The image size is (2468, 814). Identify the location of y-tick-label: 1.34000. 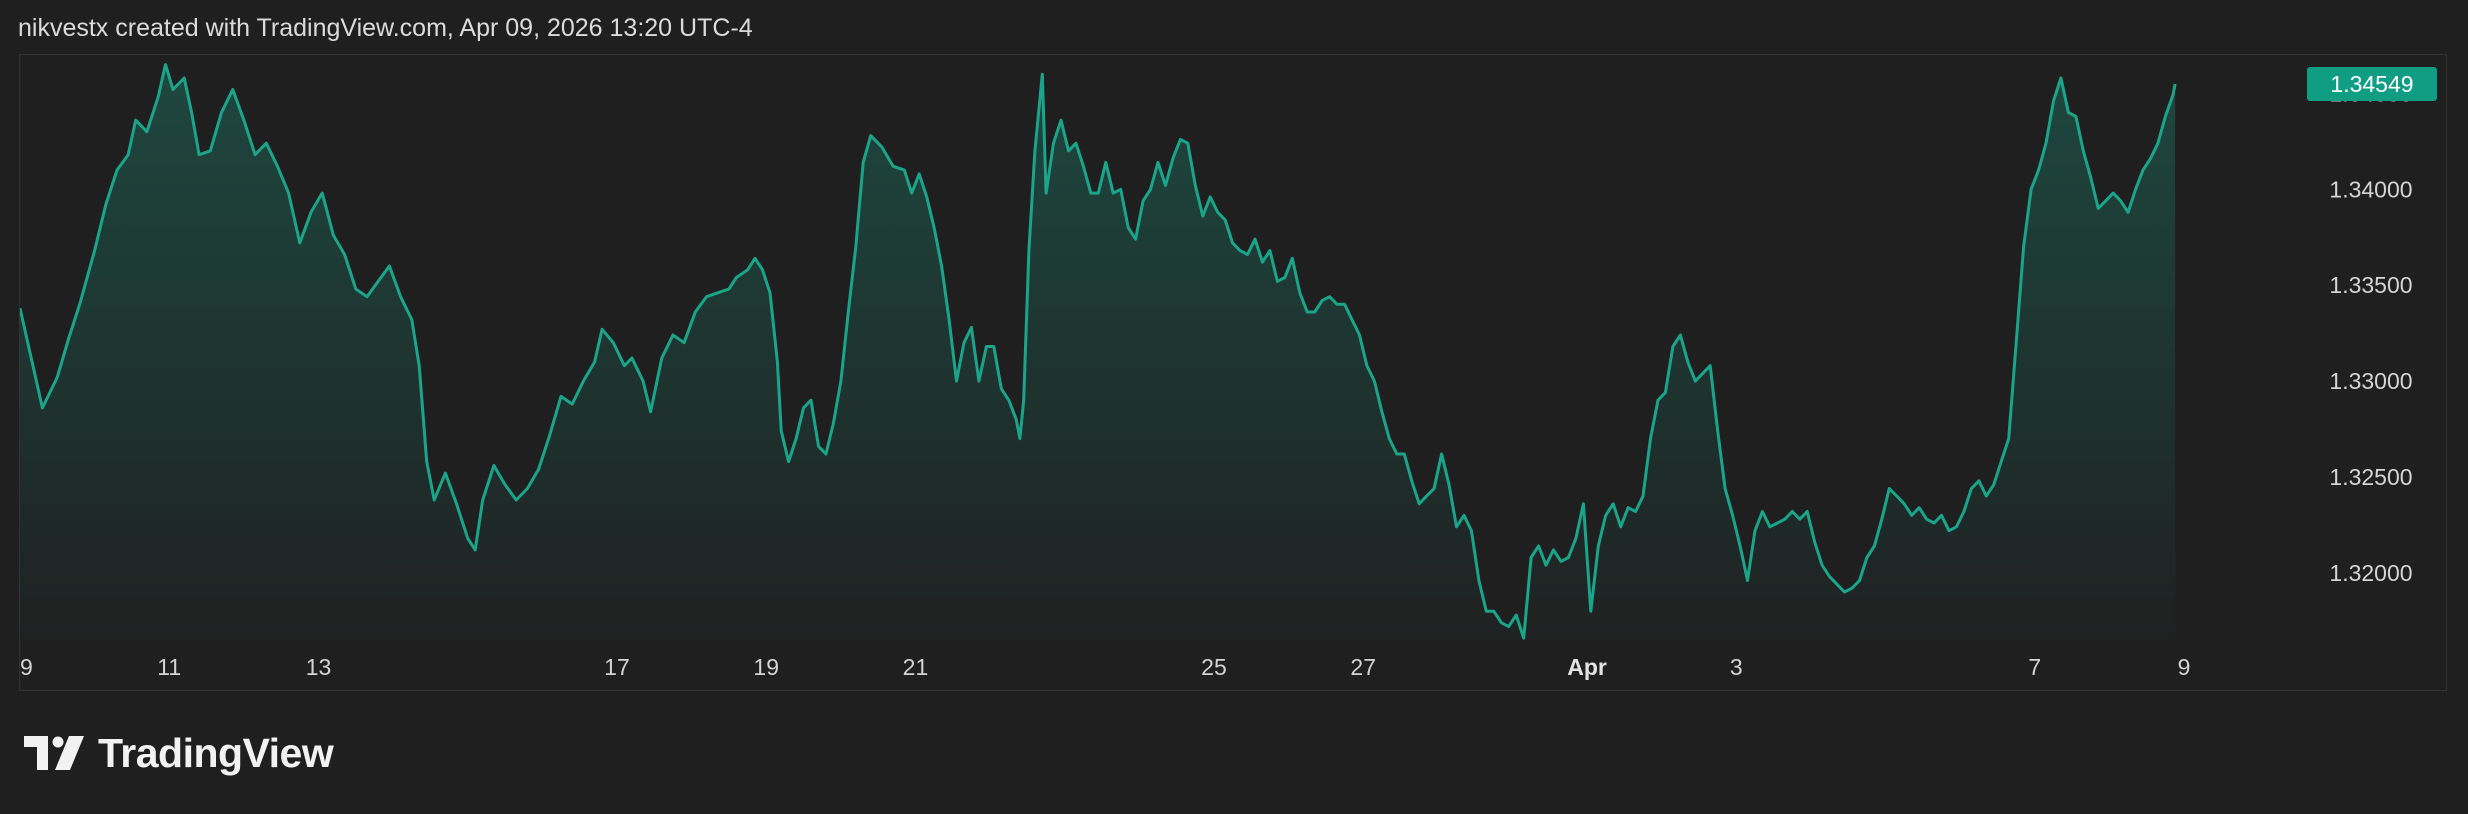
(2370, 189).